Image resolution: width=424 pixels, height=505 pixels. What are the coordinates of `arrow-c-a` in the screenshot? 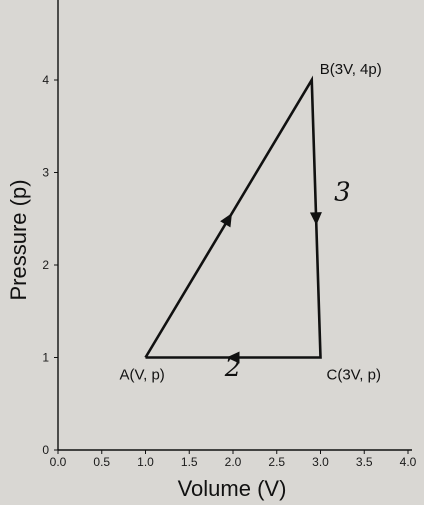 It's located at (233, 357).